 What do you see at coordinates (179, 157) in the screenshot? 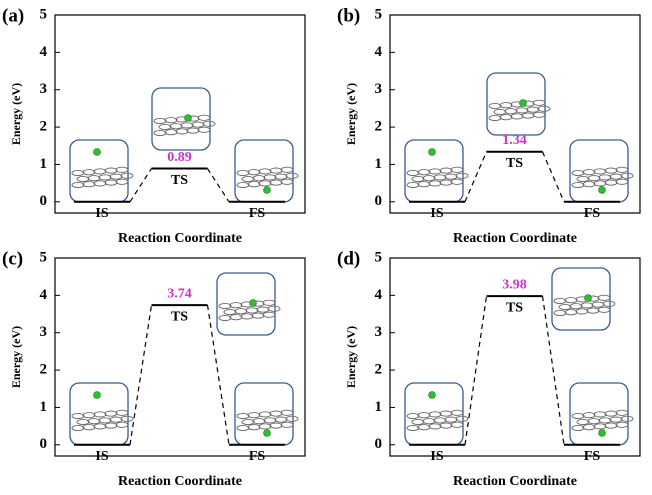
I see `value-label: 0.89` at bounding box center [179, 157].